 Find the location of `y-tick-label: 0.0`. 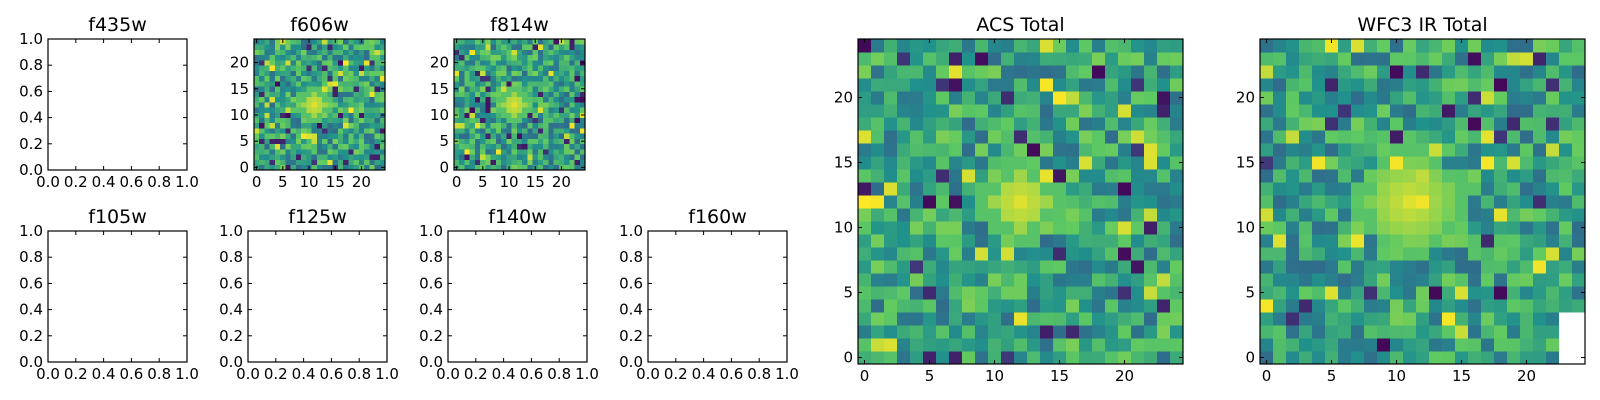

y-tick-label: 0.0 is located at coordinates (31, 362).